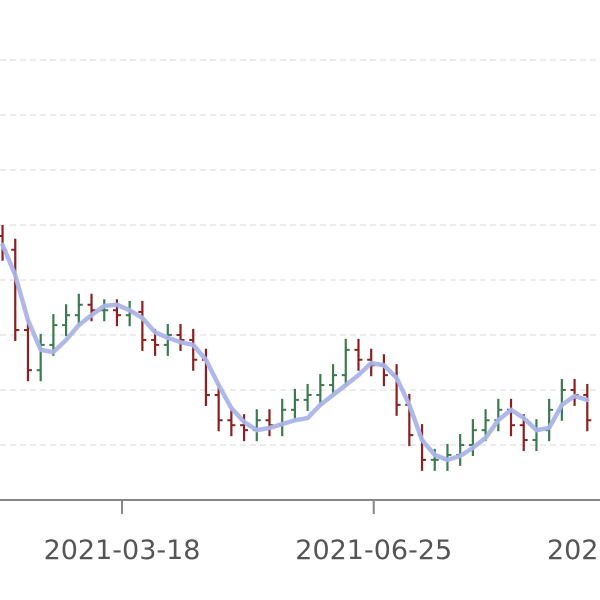 This screenshot has width=600, height=600. What do you see at coordinates (373, 550) in the screenshot?
I see `x-tick-label: 2021-06-25` at bounding box center [373, 550].